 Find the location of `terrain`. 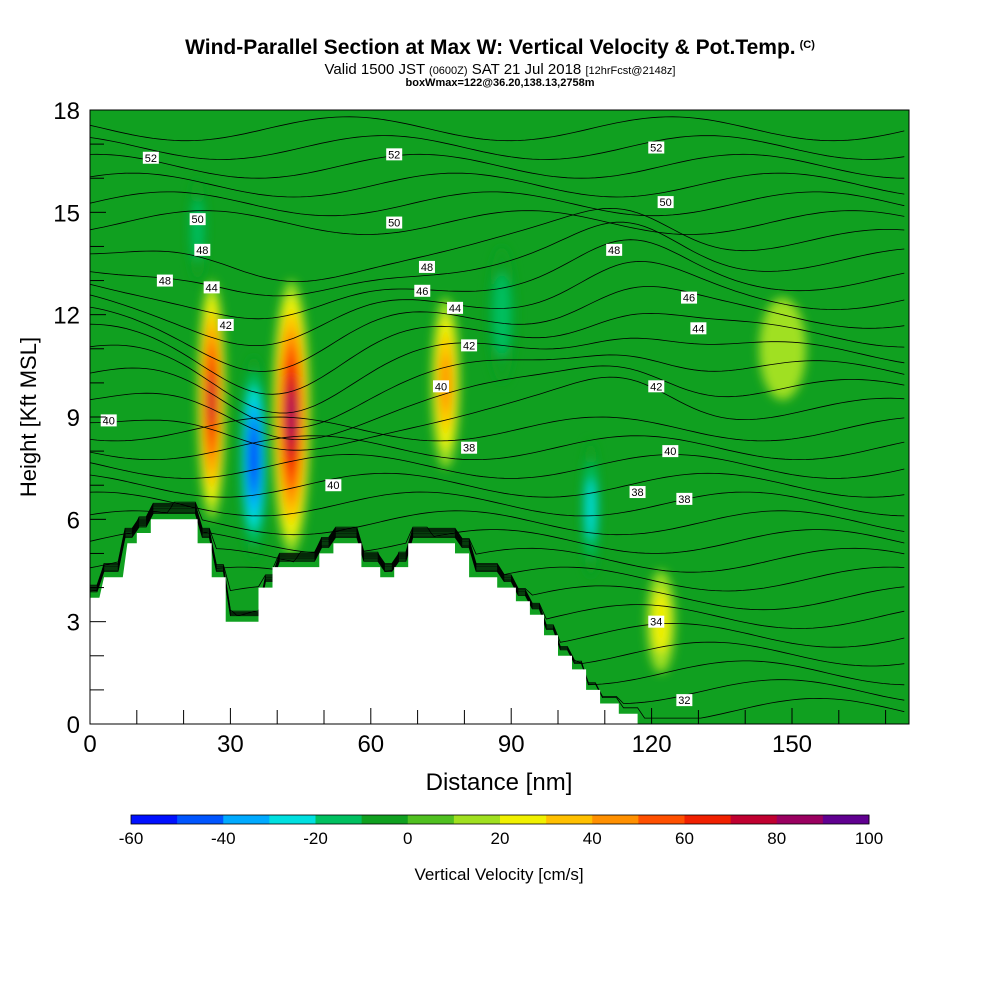

terrain is located at coordinates (364, 621).